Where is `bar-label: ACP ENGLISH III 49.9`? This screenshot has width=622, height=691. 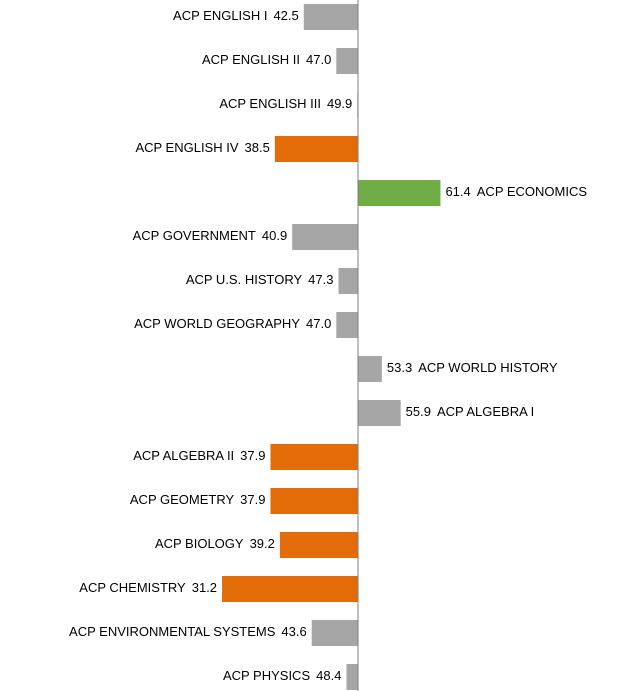 bar-label: ACP ENGLISH III 49.9 is located at coordinates (285, 103).